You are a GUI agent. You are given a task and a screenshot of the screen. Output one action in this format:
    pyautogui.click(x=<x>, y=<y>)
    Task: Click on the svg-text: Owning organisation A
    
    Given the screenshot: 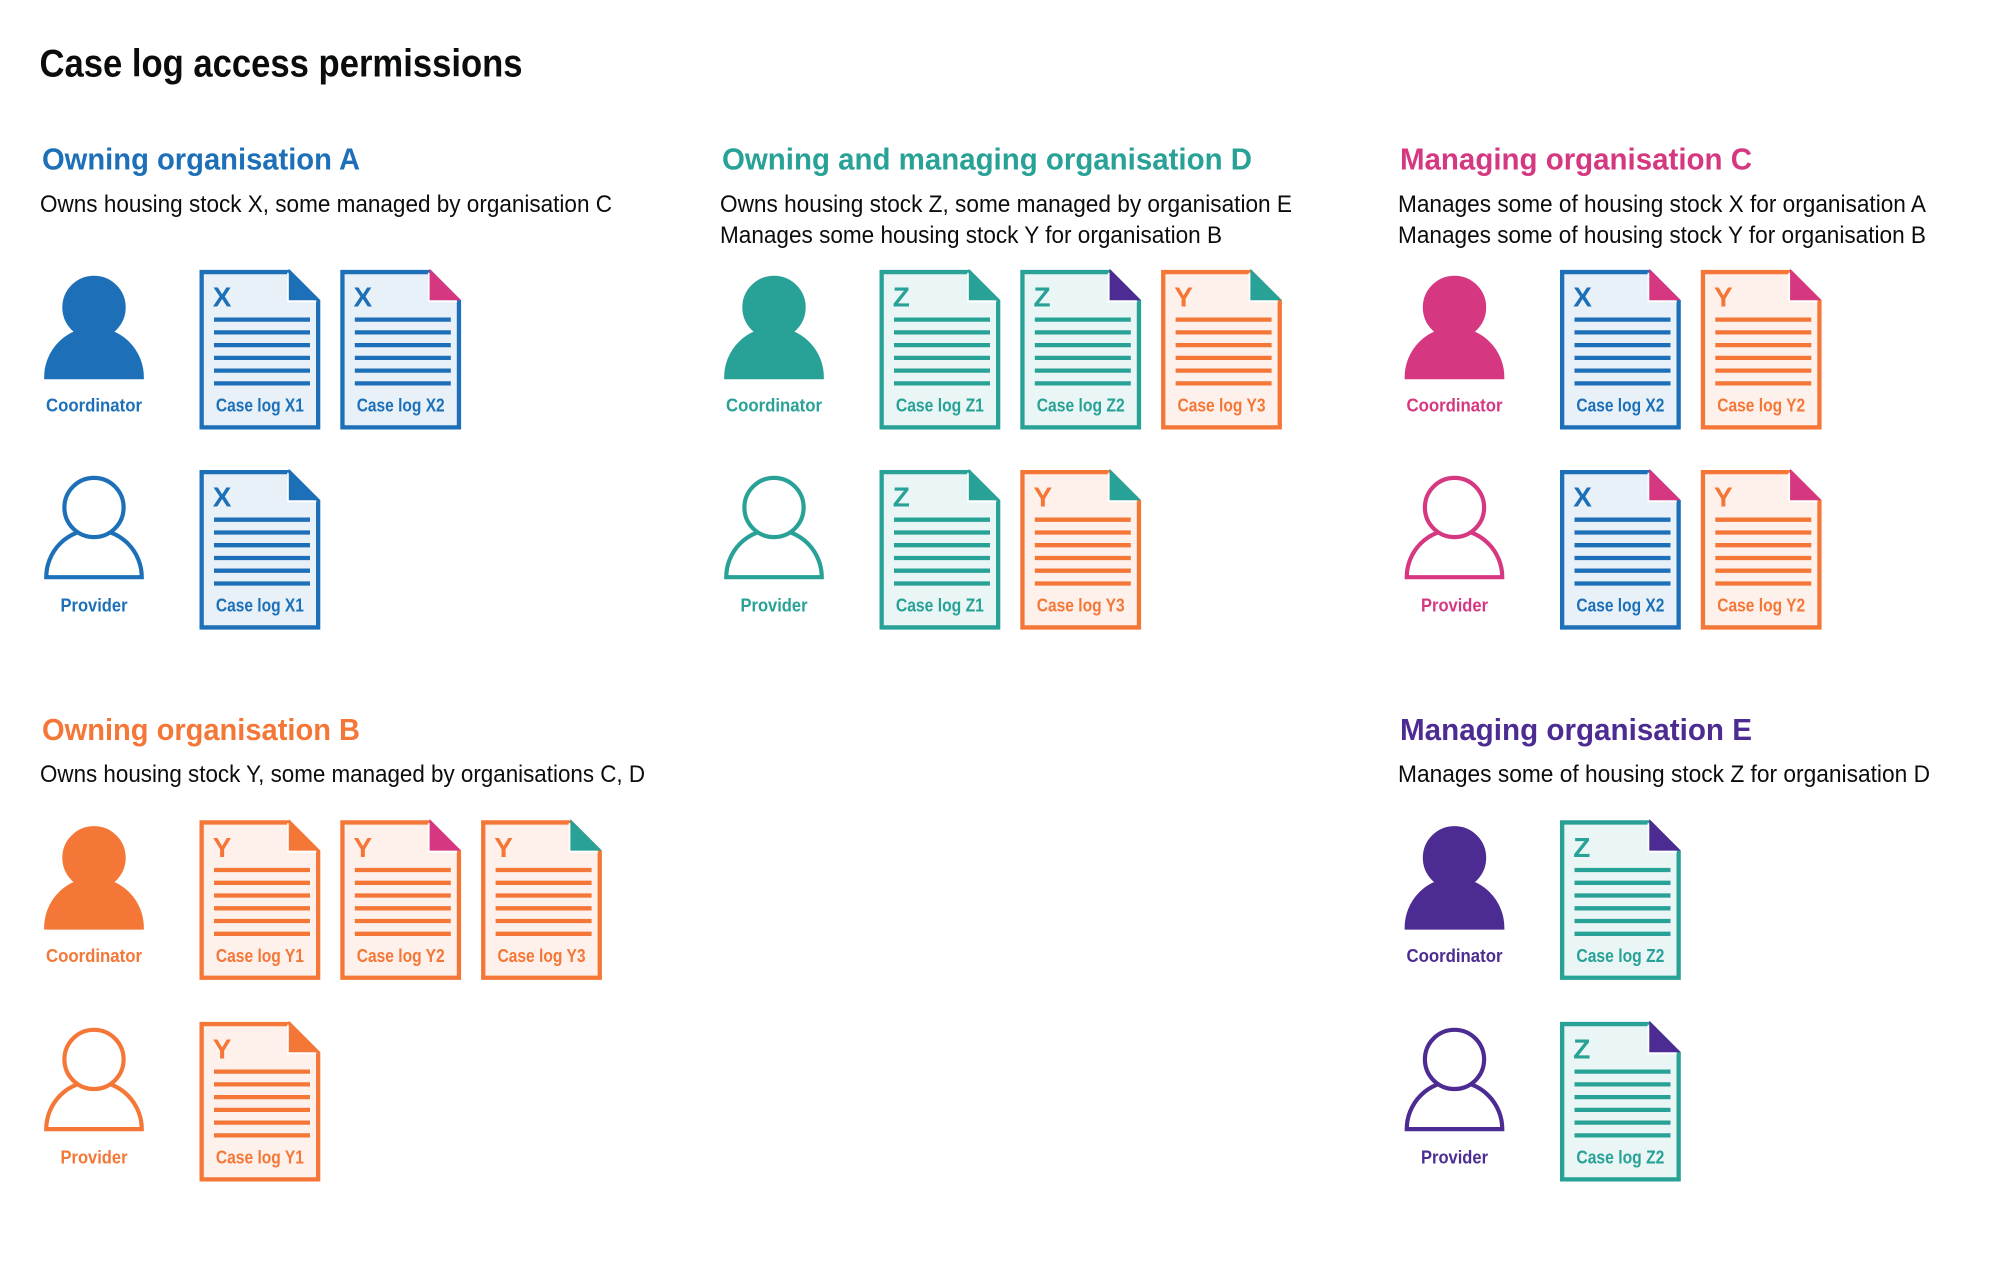 What is the action you would take?
    pyautogui.click(x=201, y=159)
    